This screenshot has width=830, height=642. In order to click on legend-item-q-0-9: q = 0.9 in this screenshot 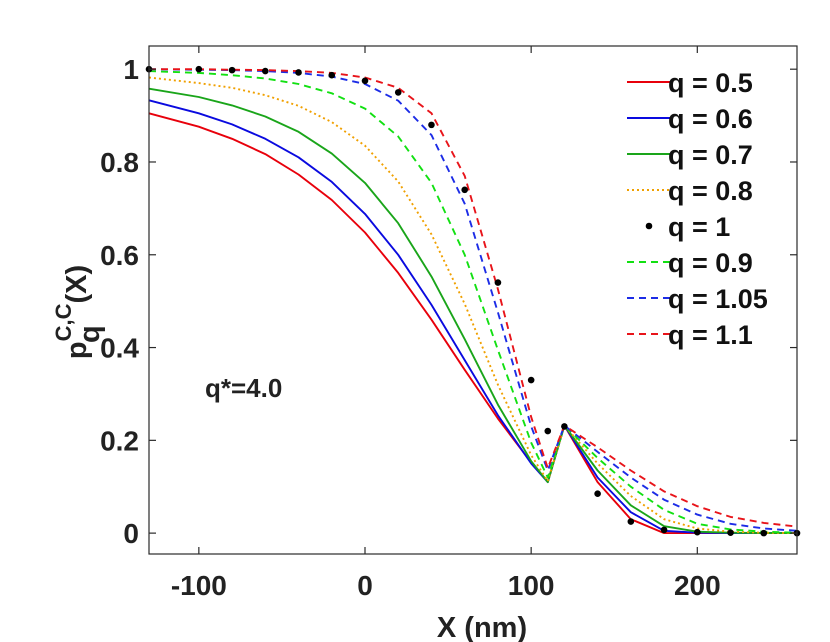, I will do `click(690, 263)`.